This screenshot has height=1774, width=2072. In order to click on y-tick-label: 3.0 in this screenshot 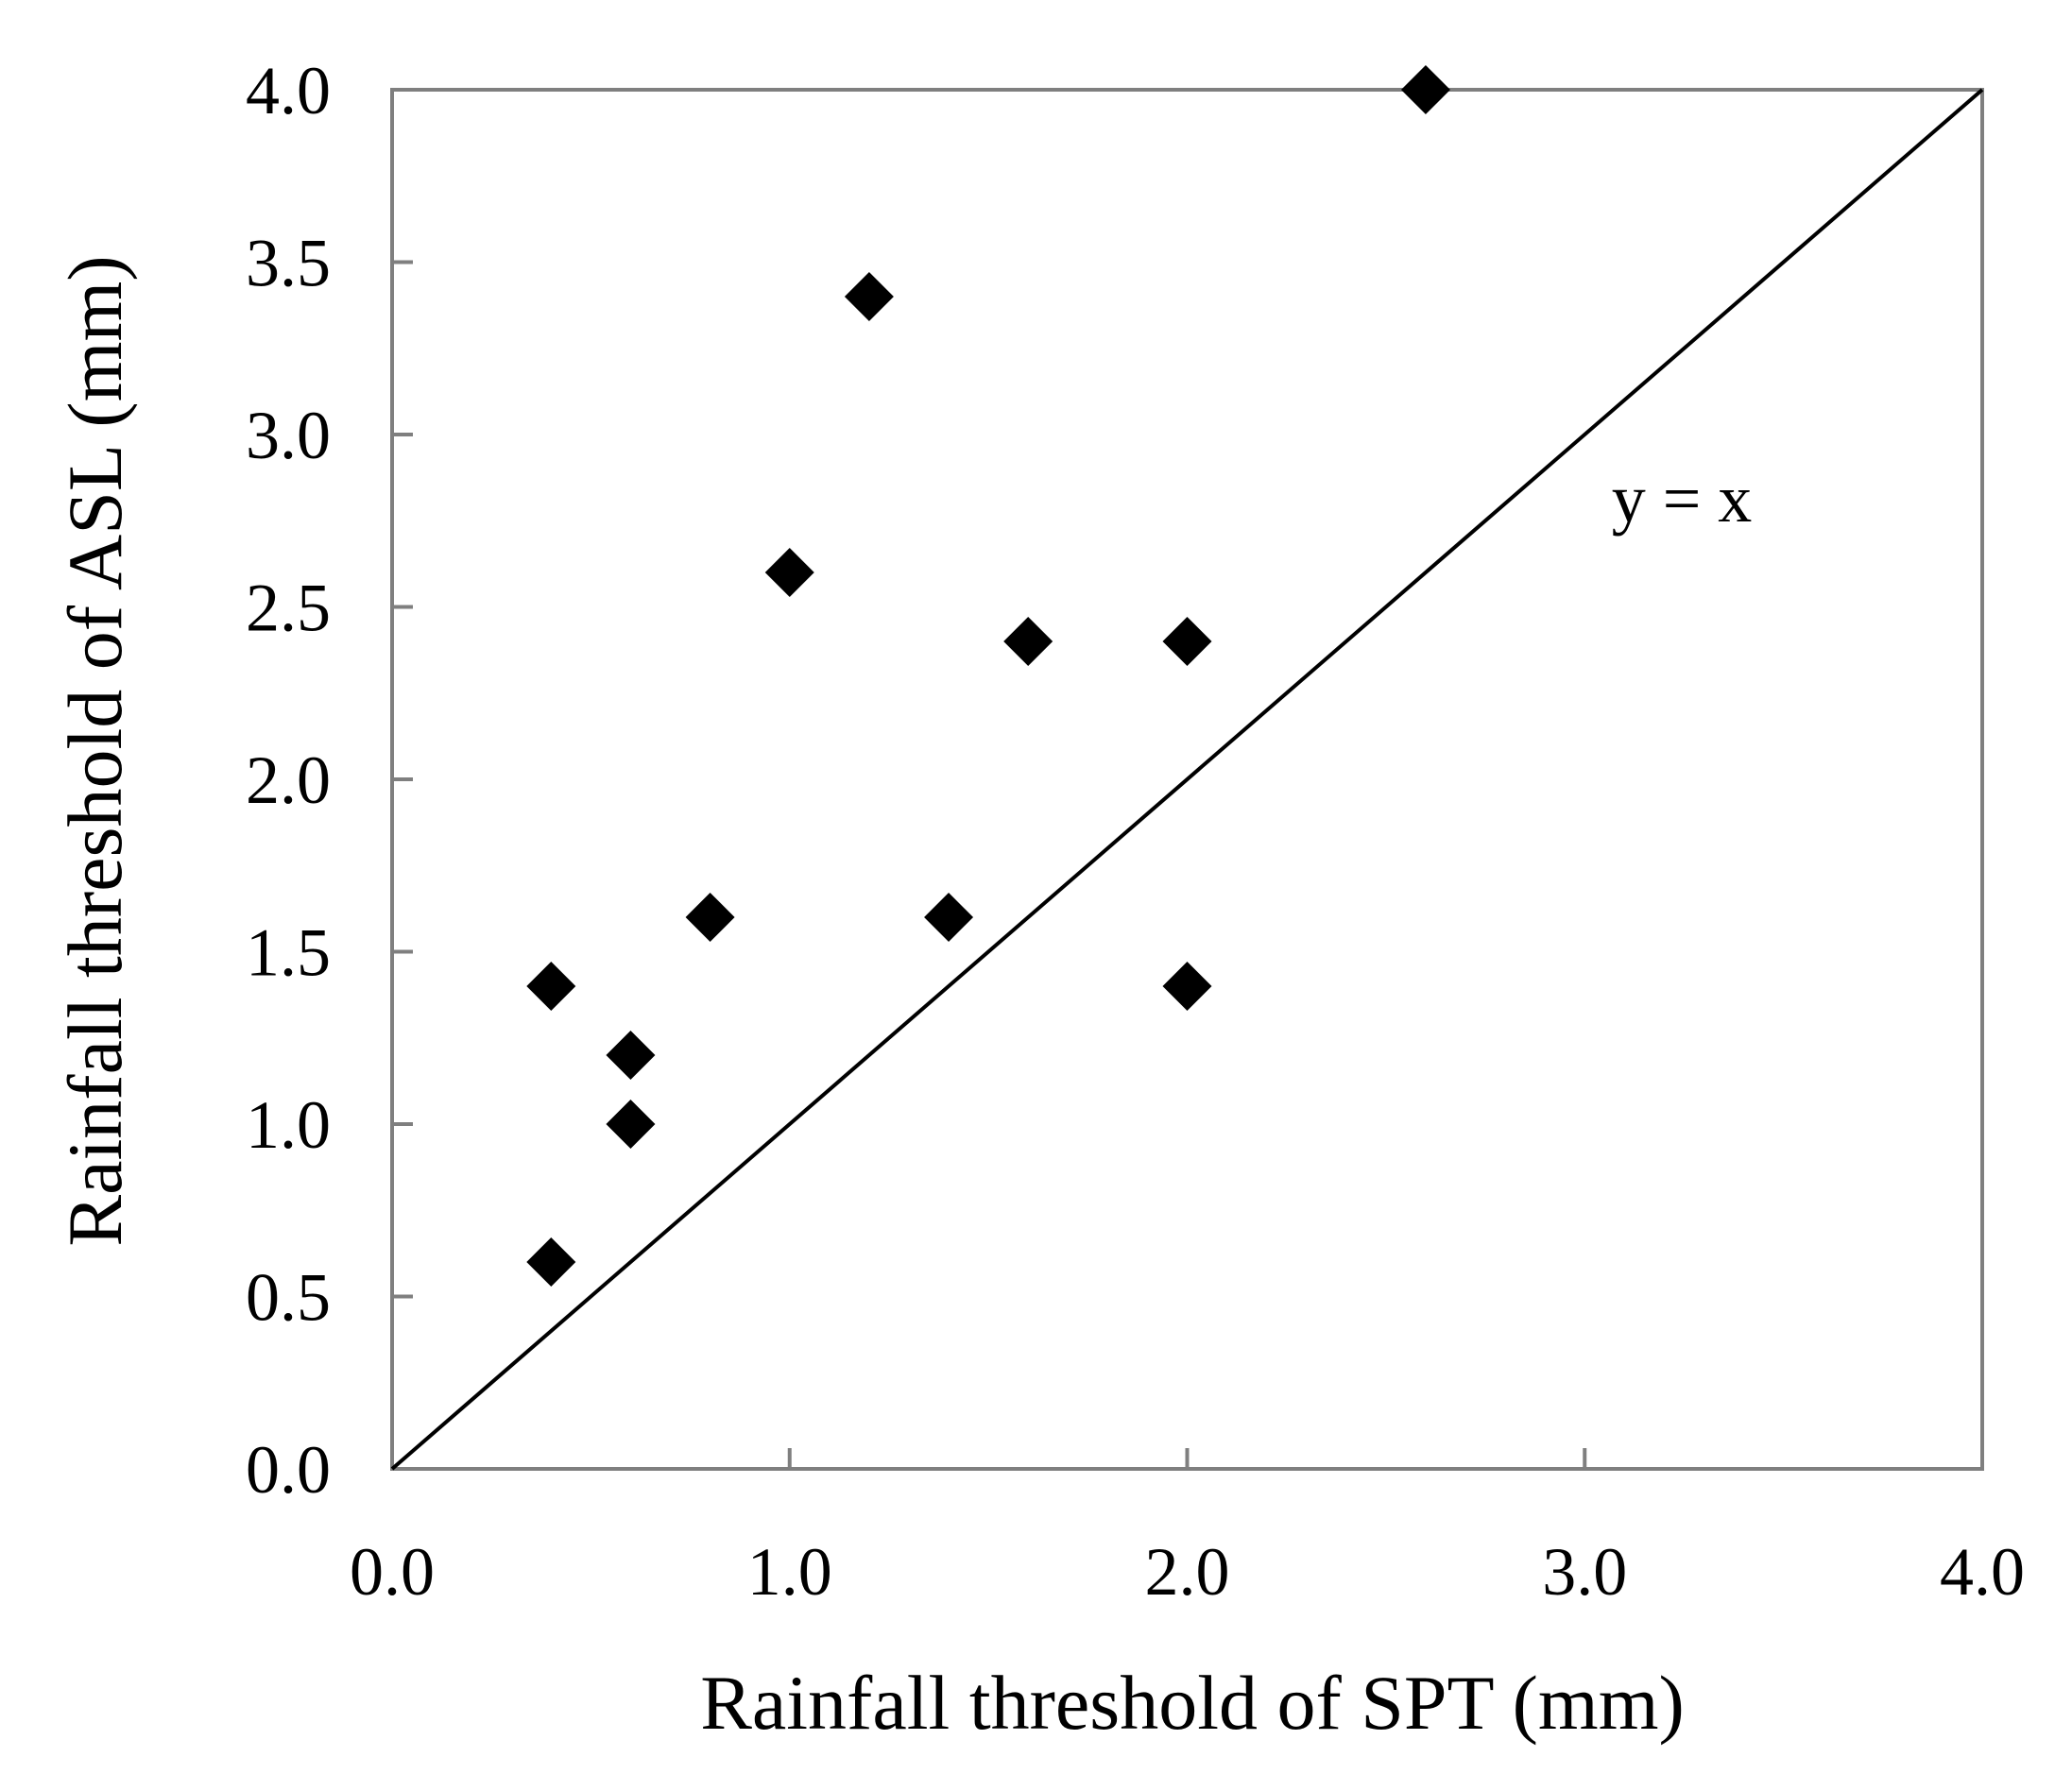, I will do `click(288, 435)`.